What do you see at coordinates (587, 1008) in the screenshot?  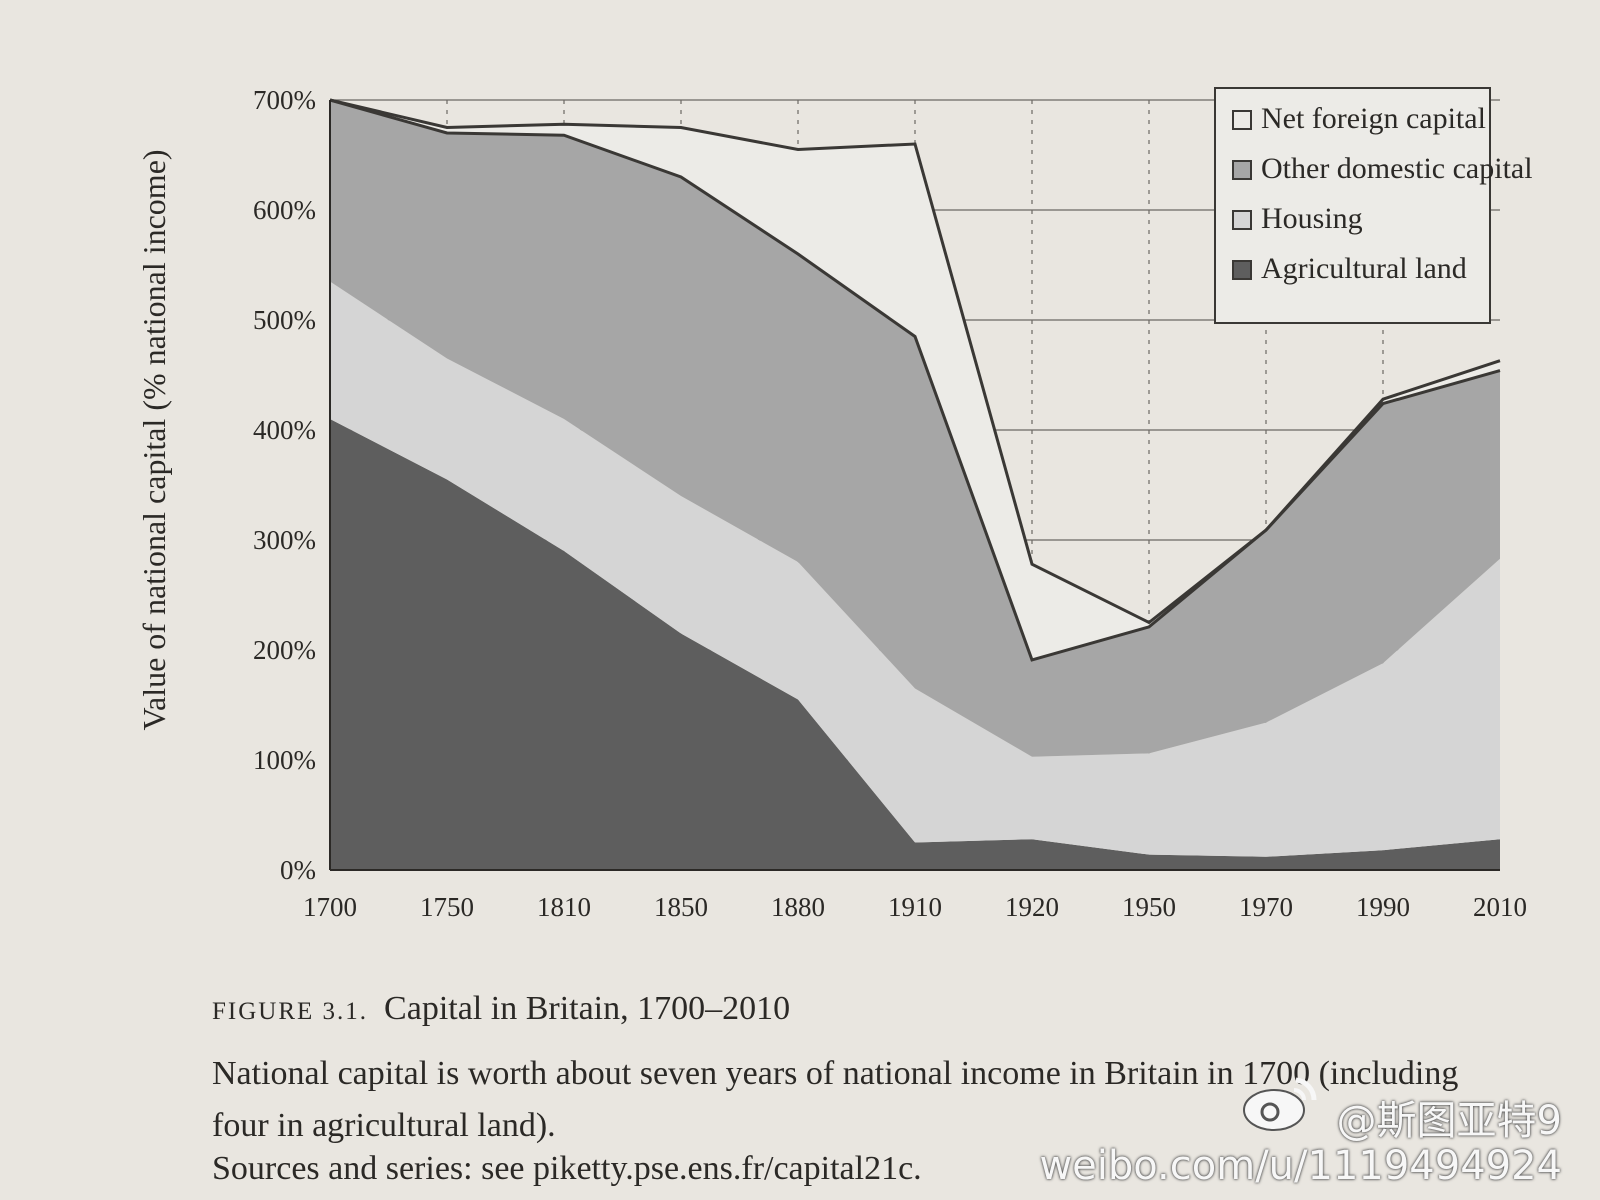 I see `figure-title-text: Capital in Britain, 1700–2010` at bounding box center [587, 1008].